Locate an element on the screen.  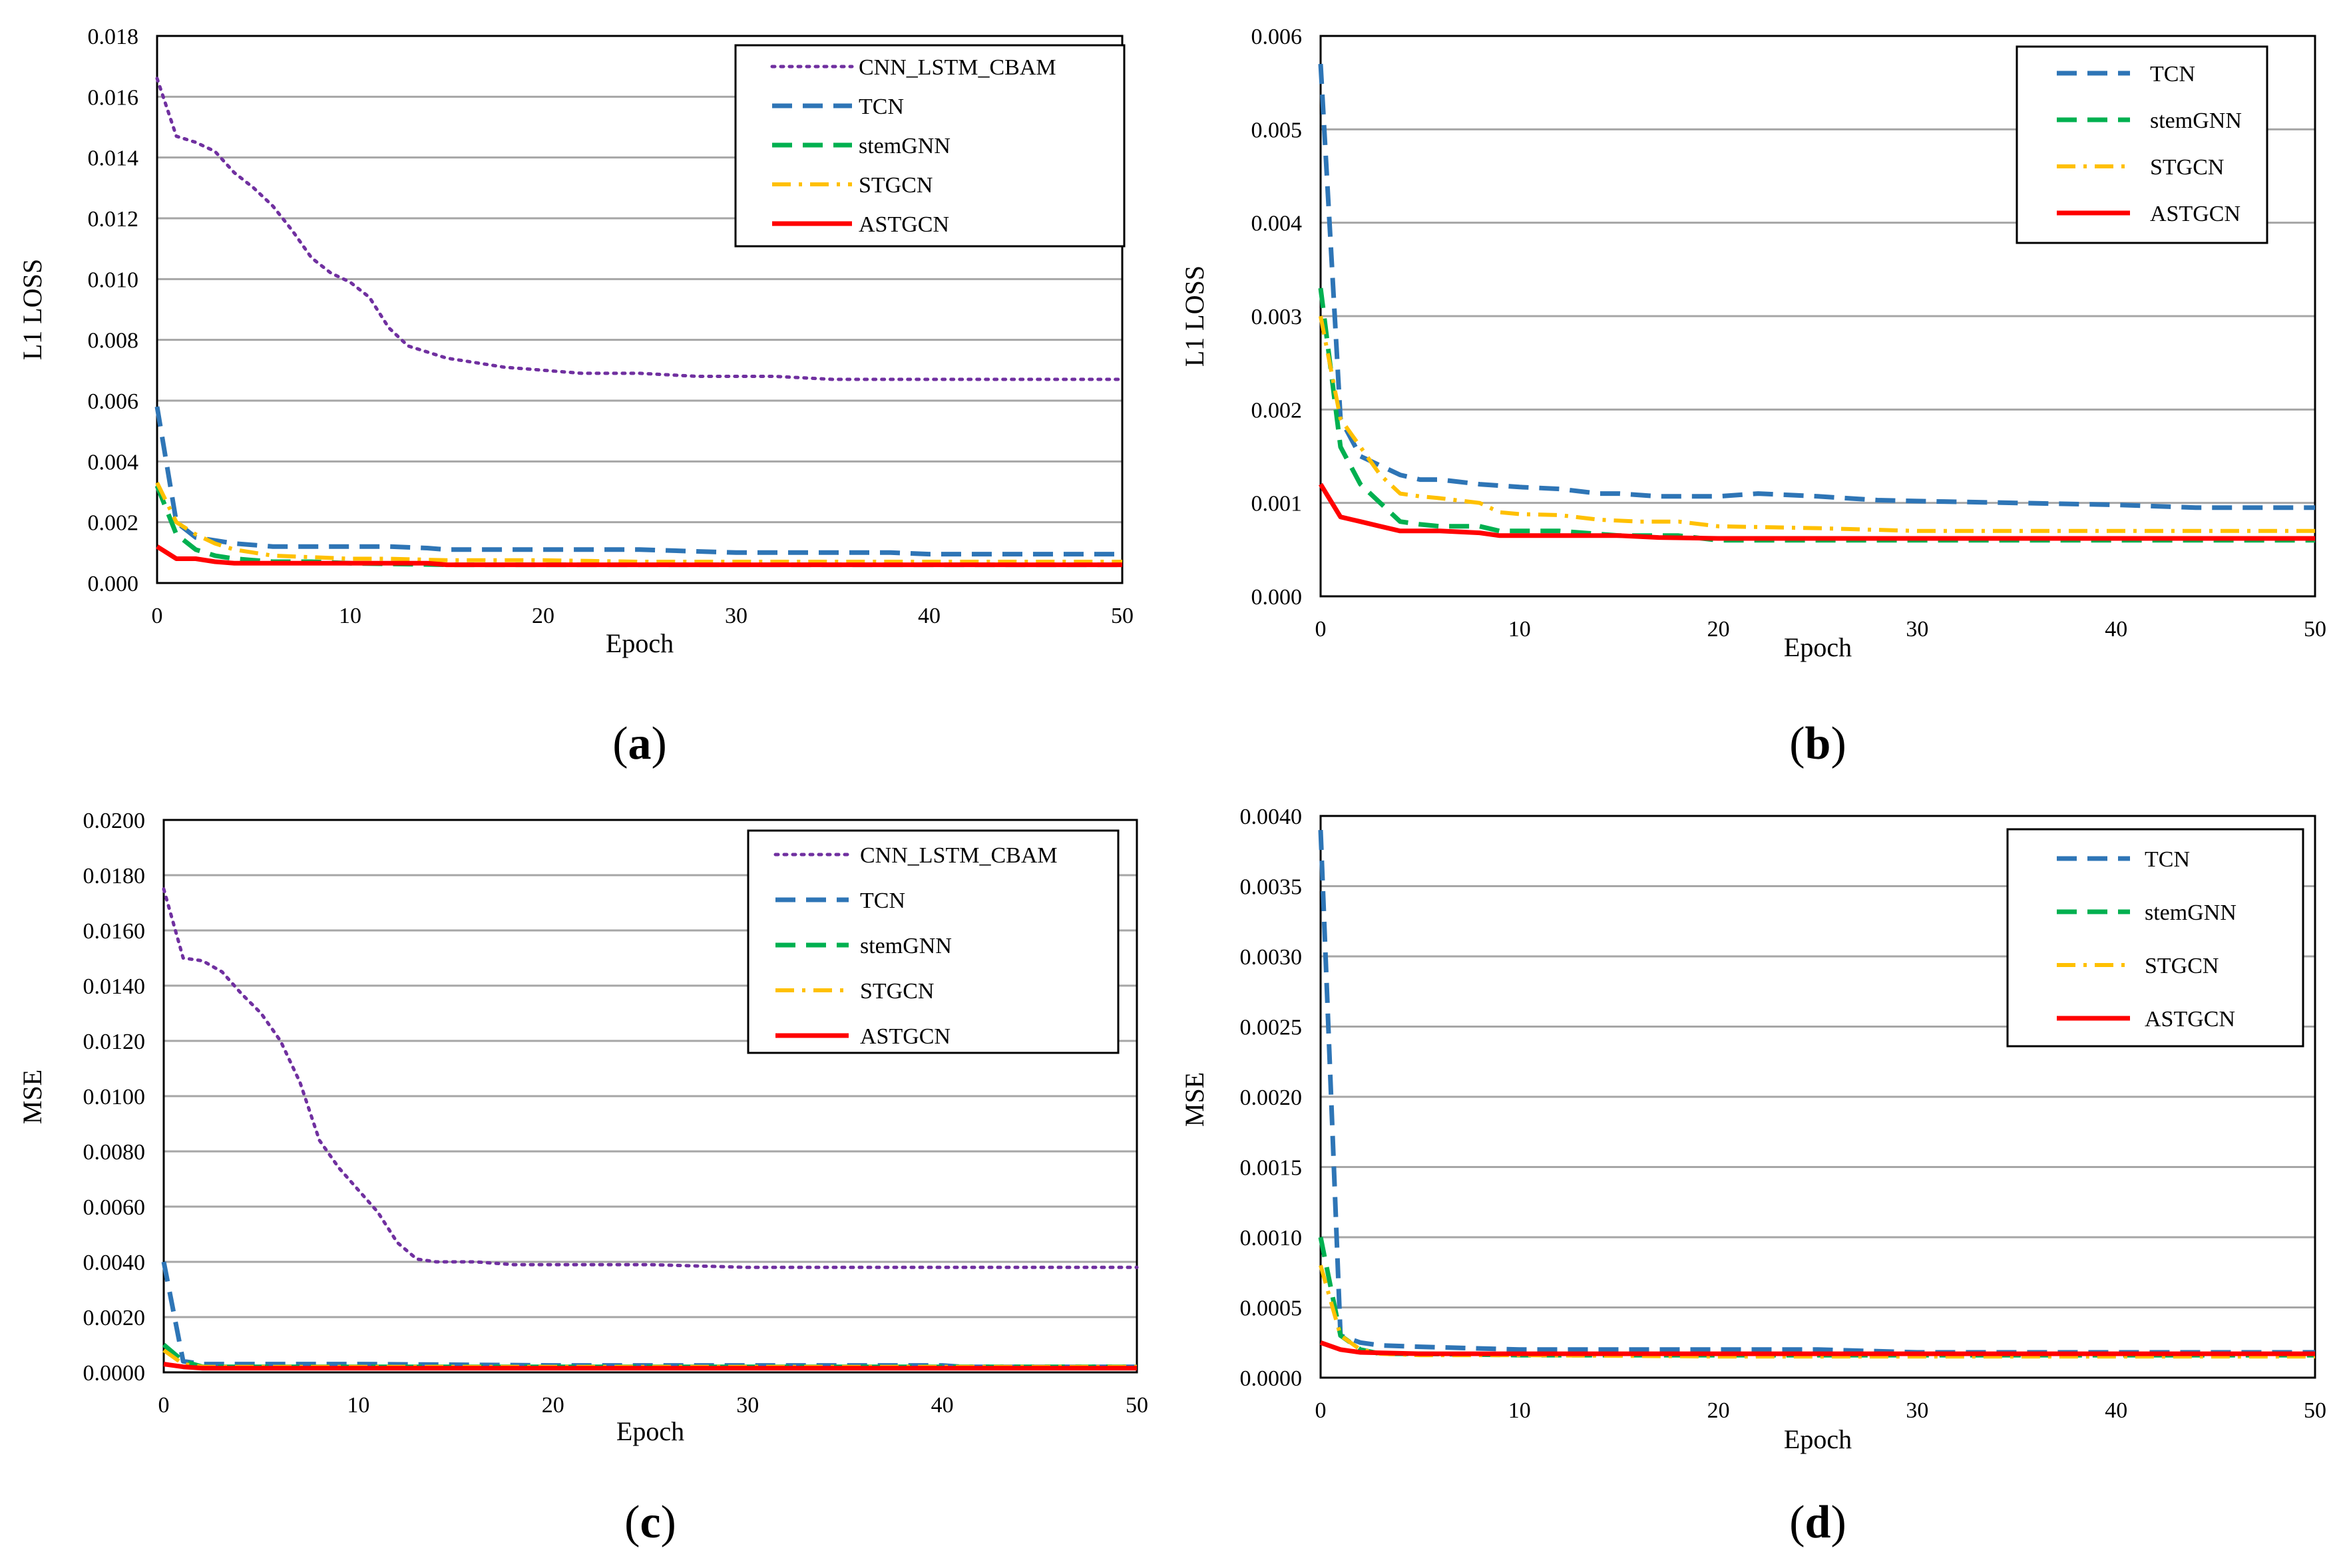
panel-letter: a is located at coordinates (640, 743).